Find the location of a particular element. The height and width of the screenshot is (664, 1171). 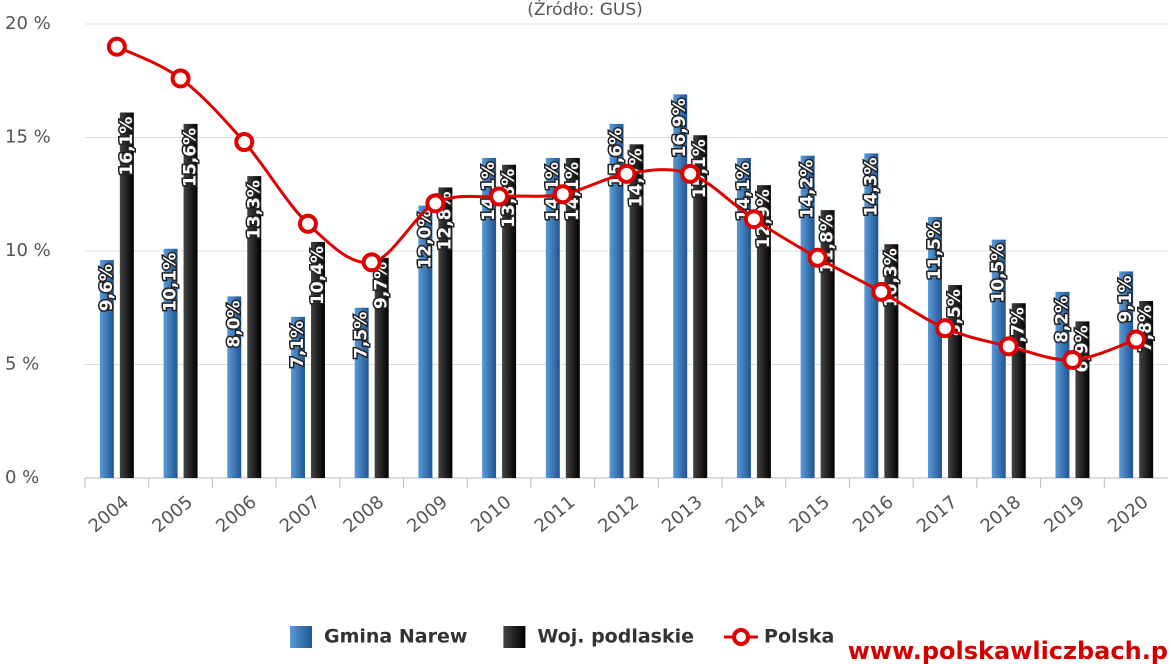

data-label: 16,9% is located at coordinates (680, 127).